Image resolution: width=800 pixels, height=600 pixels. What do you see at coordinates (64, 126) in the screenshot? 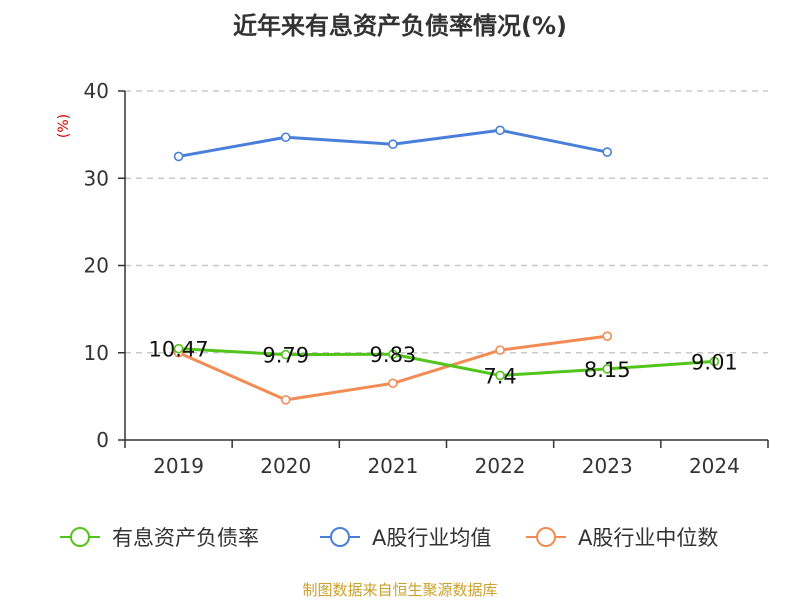
I see `y-axis-label: (%)` at bounding box center [64, 126].